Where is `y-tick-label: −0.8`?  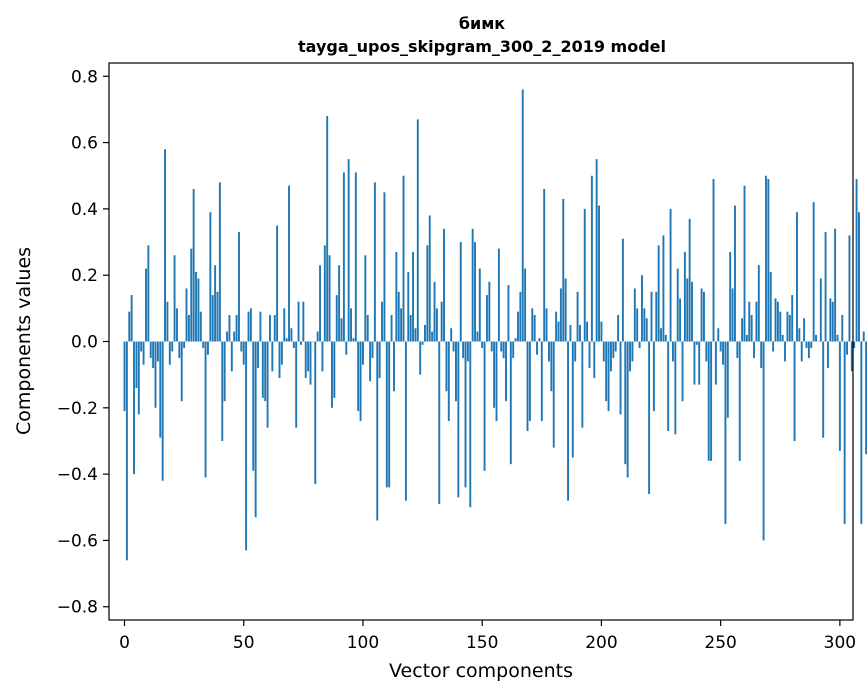 y-tick-label: −0.8 is located at coordinates (77, 608).